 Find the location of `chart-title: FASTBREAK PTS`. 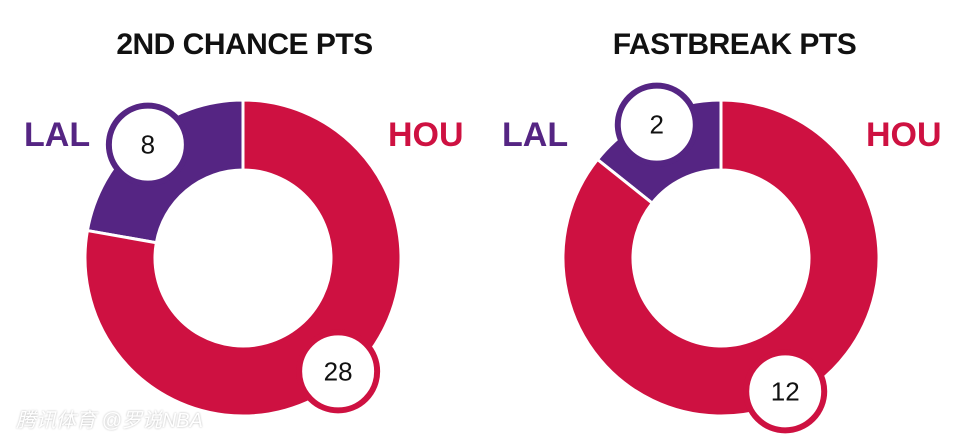

chart-title: FASTBREAK PTS is located at coordinates (734, 44).